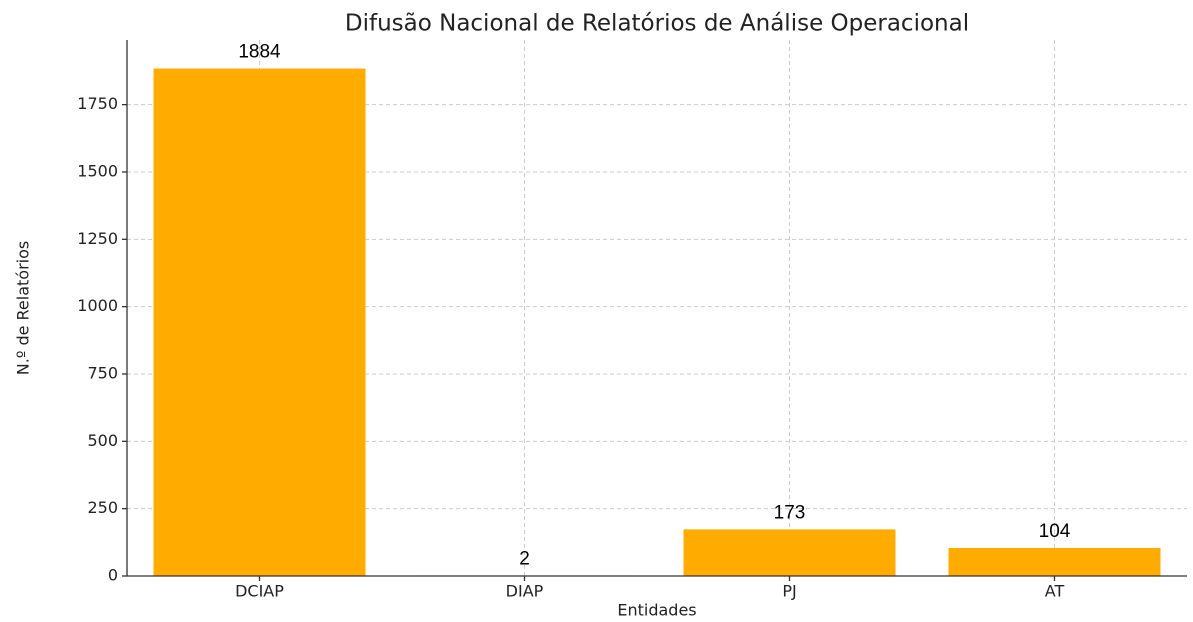 The width and height of the screenshot is (1193, 622). I want to click on y-tick-label: 1750, so click(97, 103).